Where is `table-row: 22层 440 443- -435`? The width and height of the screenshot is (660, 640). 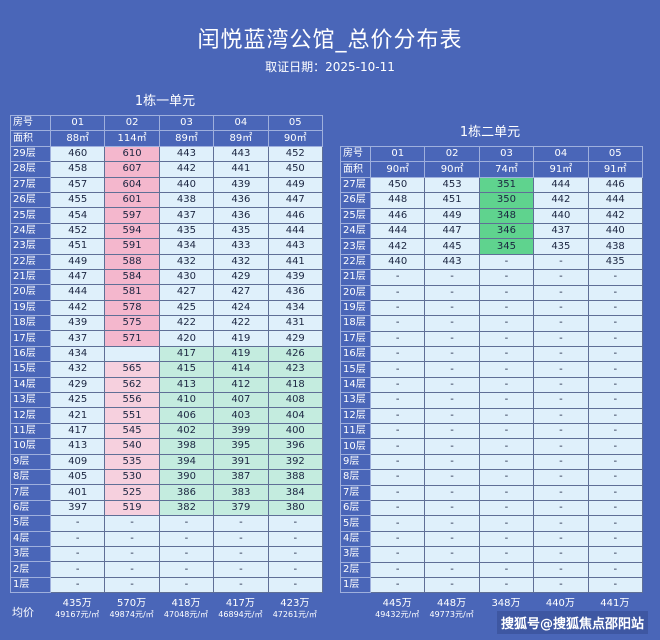
table-row: 22层 440 443- -435 is located at coordinates (491, 262).